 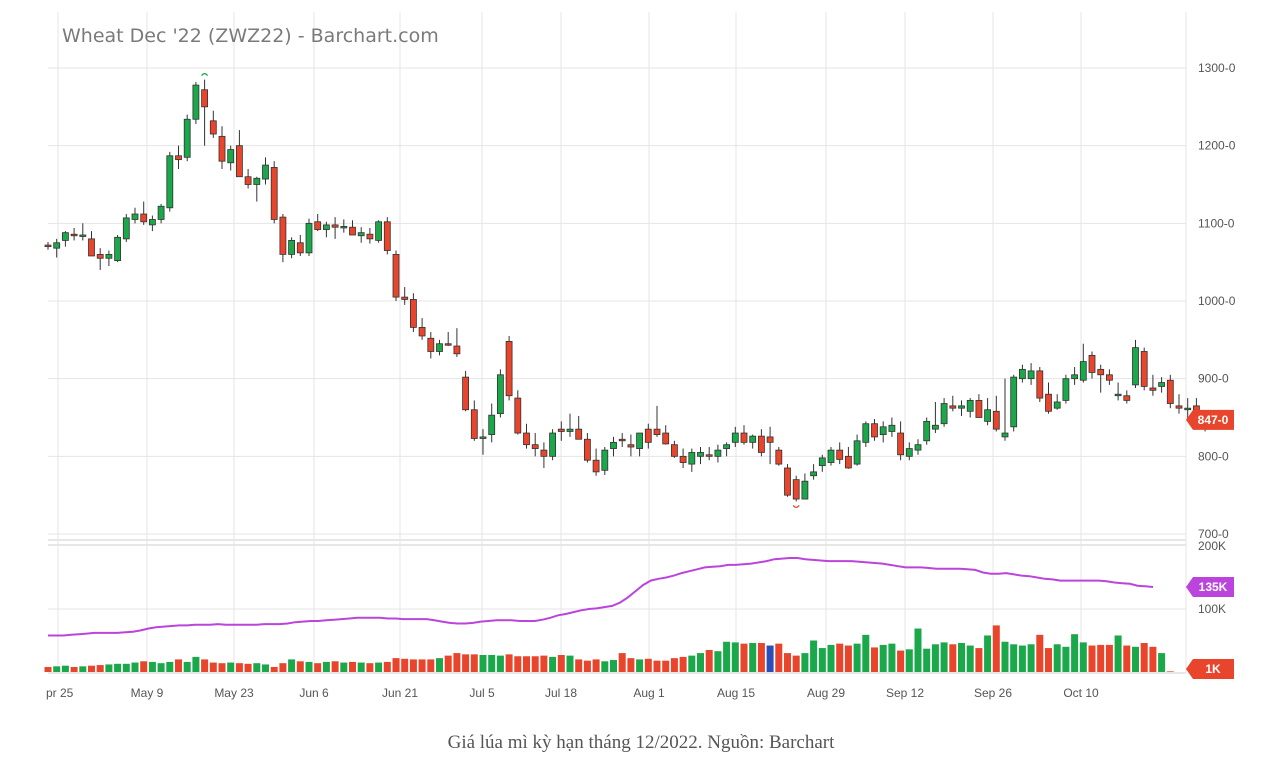 What do you see at coordinates (314, 693) in the screenshot?
I see `date-tick-label: Jun 6` at bounding box center [314, 693].